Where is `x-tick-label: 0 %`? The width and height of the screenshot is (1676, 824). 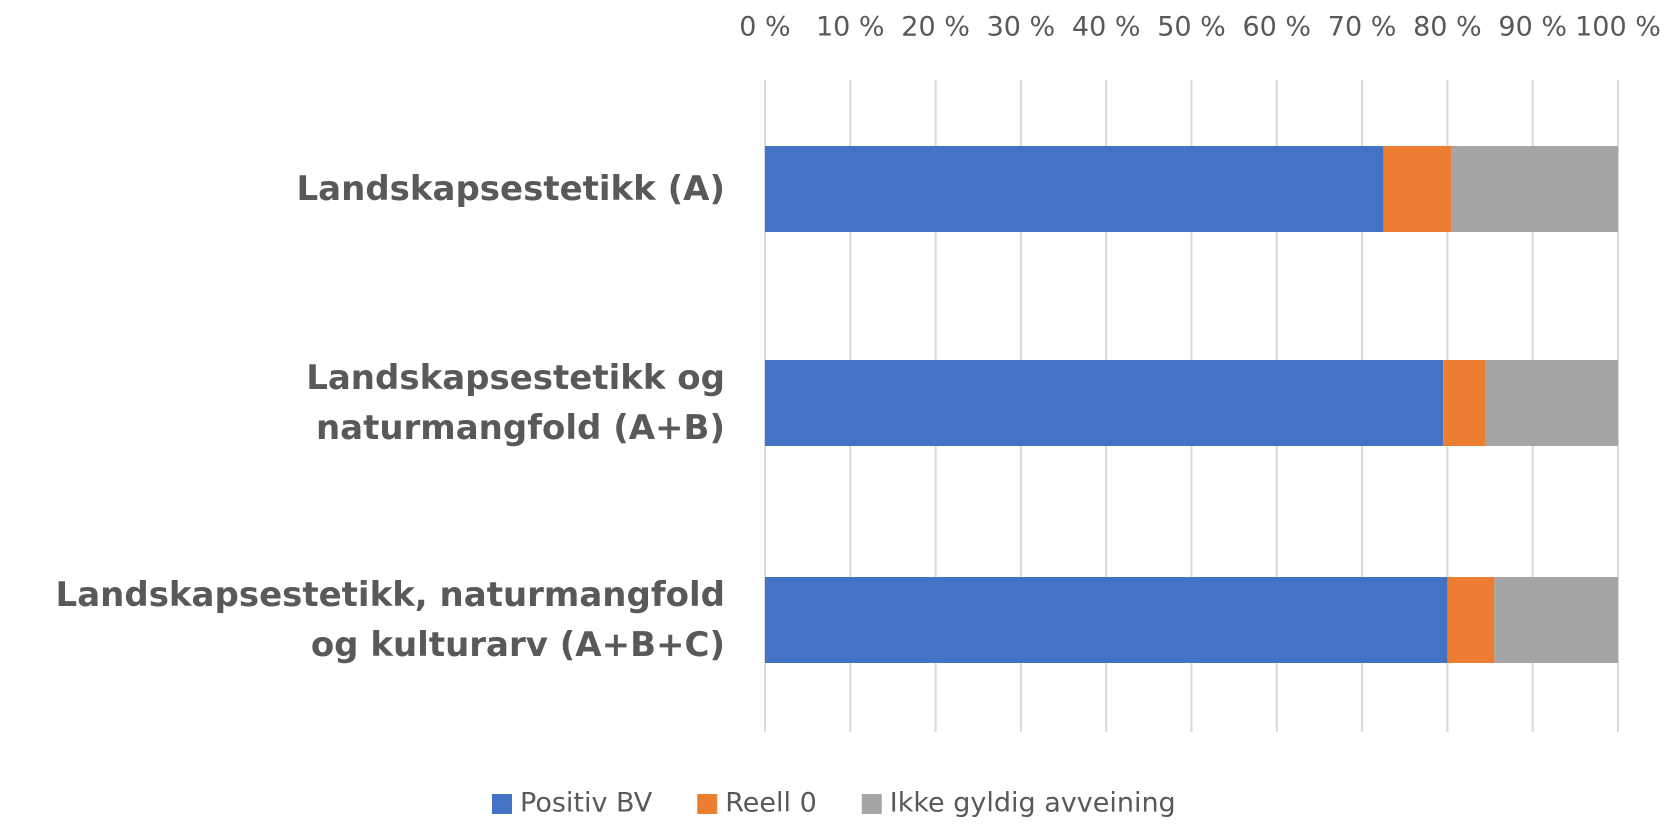
x-tick-label: 0 % is located at coordinates (764, 27).